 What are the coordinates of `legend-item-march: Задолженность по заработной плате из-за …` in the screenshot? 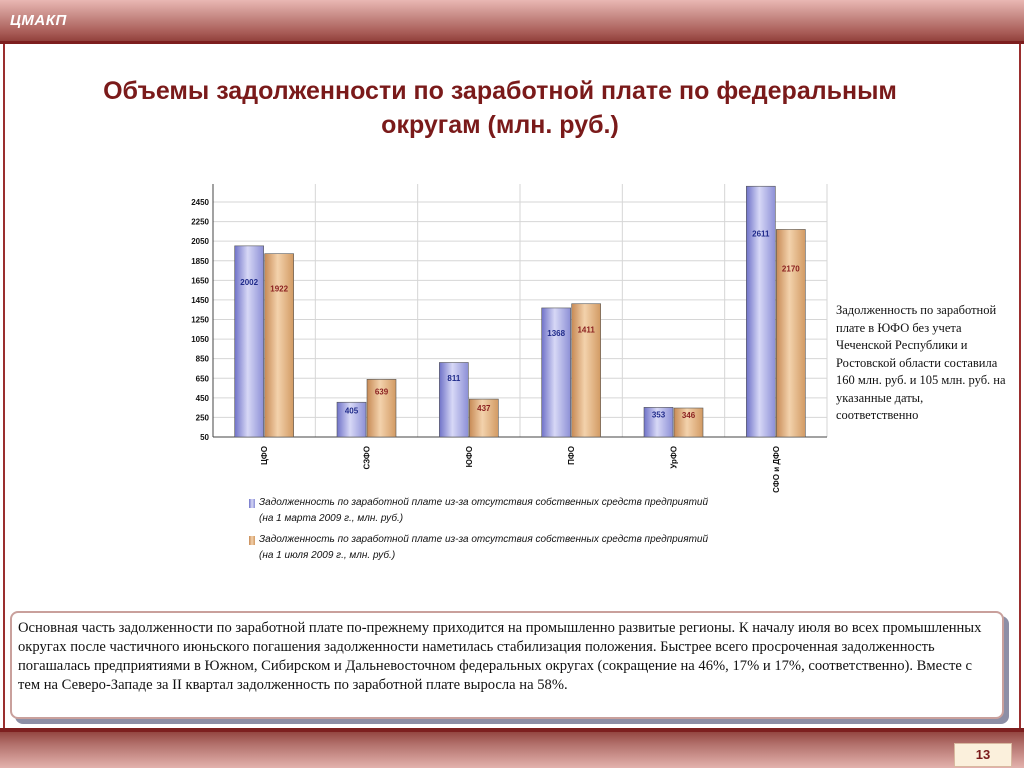 It's located at (509, 511).